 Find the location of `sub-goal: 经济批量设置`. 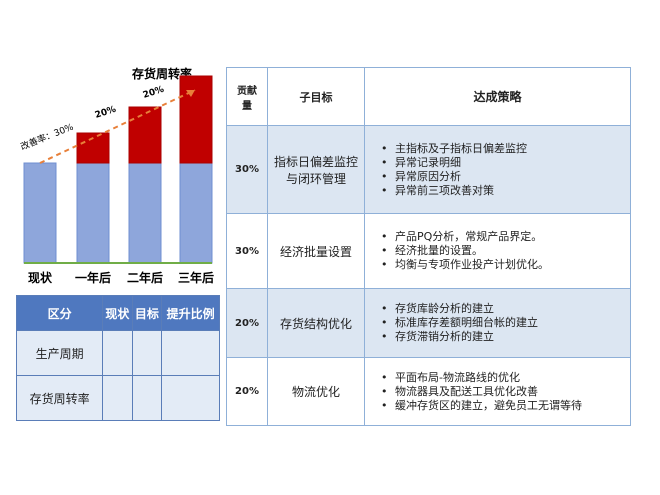

sub-goal: 经济批量设置 is located at coordinates (316, 251).